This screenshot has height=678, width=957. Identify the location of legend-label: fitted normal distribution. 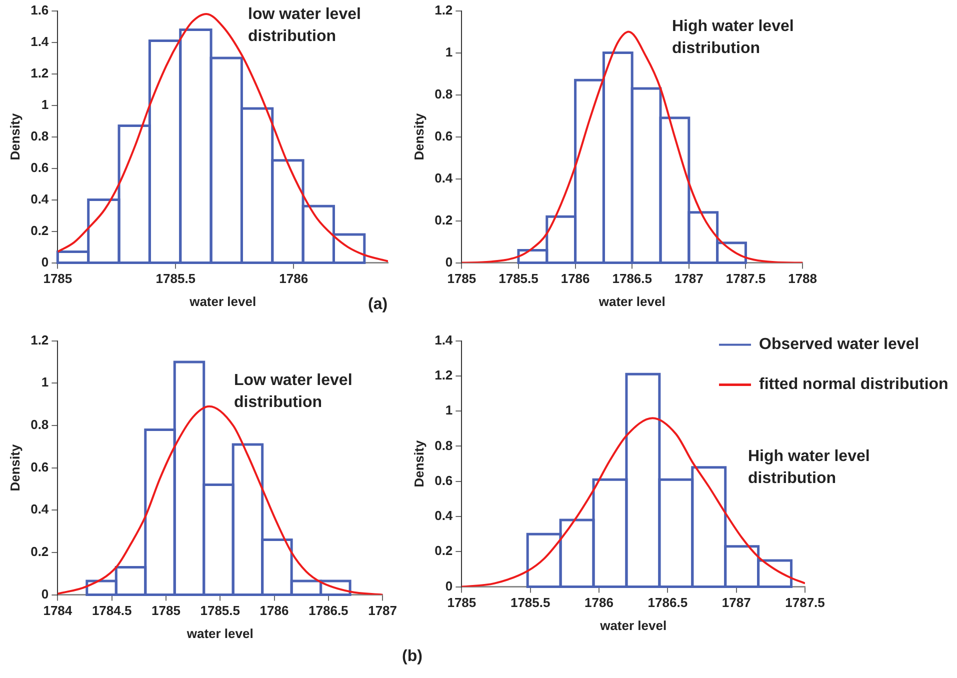
(853, 385).